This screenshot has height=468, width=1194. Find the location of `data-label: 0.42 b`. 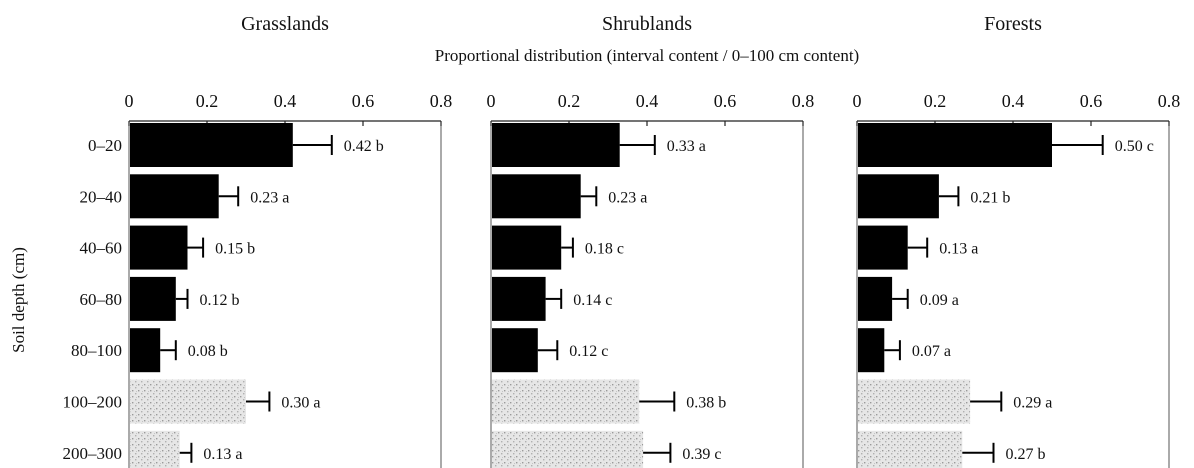

data-label: 0.42 b is located at coordinates (364, 146).